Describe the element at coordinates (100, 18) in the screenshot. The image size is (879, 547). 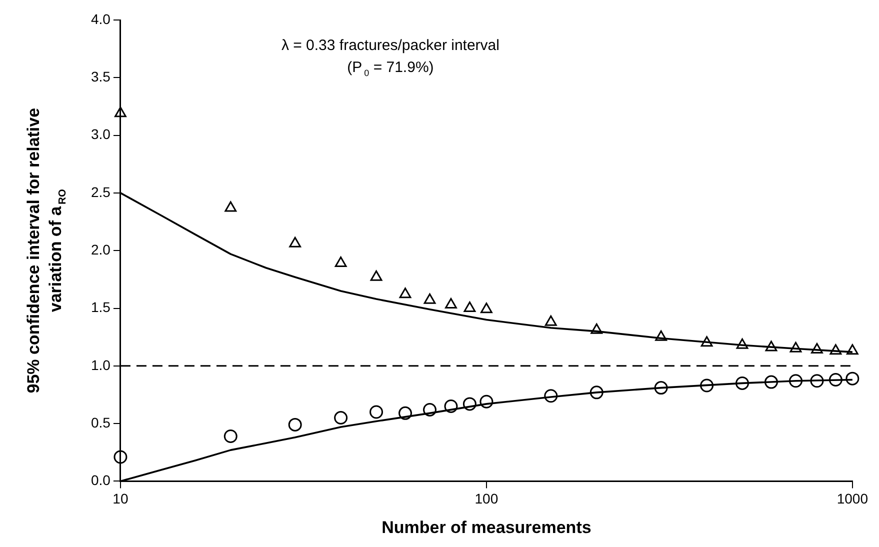
I see `y-tick-label: 4.0` at that location.